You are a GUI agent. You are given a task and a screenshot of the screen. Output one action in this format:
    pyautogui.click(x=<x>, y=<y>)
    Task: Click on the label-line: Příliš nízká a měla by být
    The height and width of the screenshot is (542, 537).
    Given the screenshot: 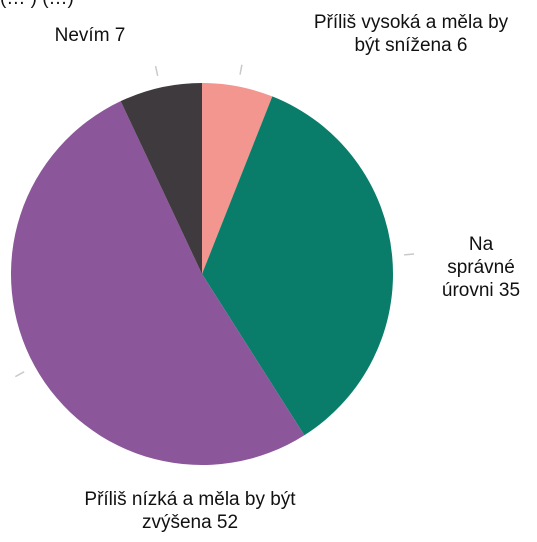 What is the action you would take?
    pyautogui.click(x=190, y=499)
    